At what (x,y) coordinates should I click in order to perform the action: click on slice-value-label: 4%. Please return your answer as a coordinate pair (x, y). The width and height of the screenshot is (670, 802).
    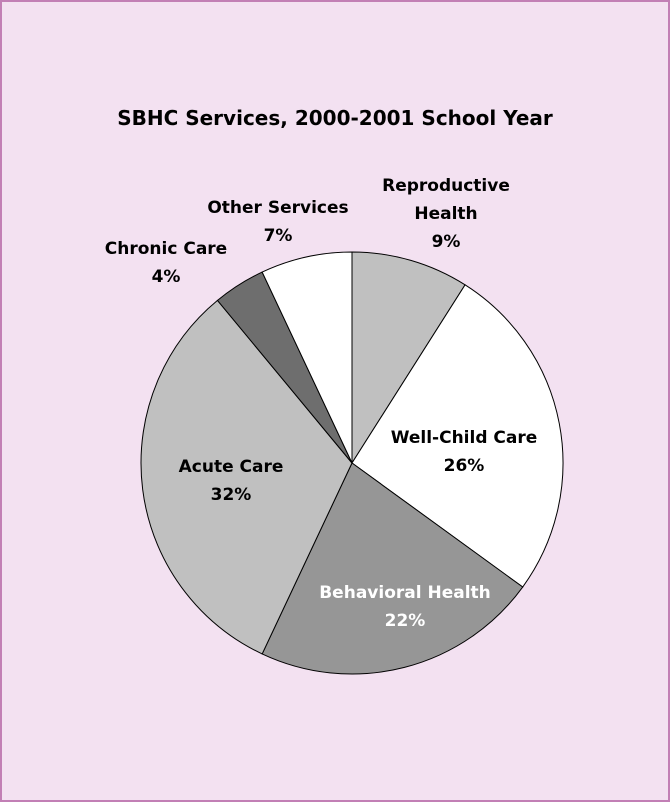
    Looking at the image, I should click on (166, 277).